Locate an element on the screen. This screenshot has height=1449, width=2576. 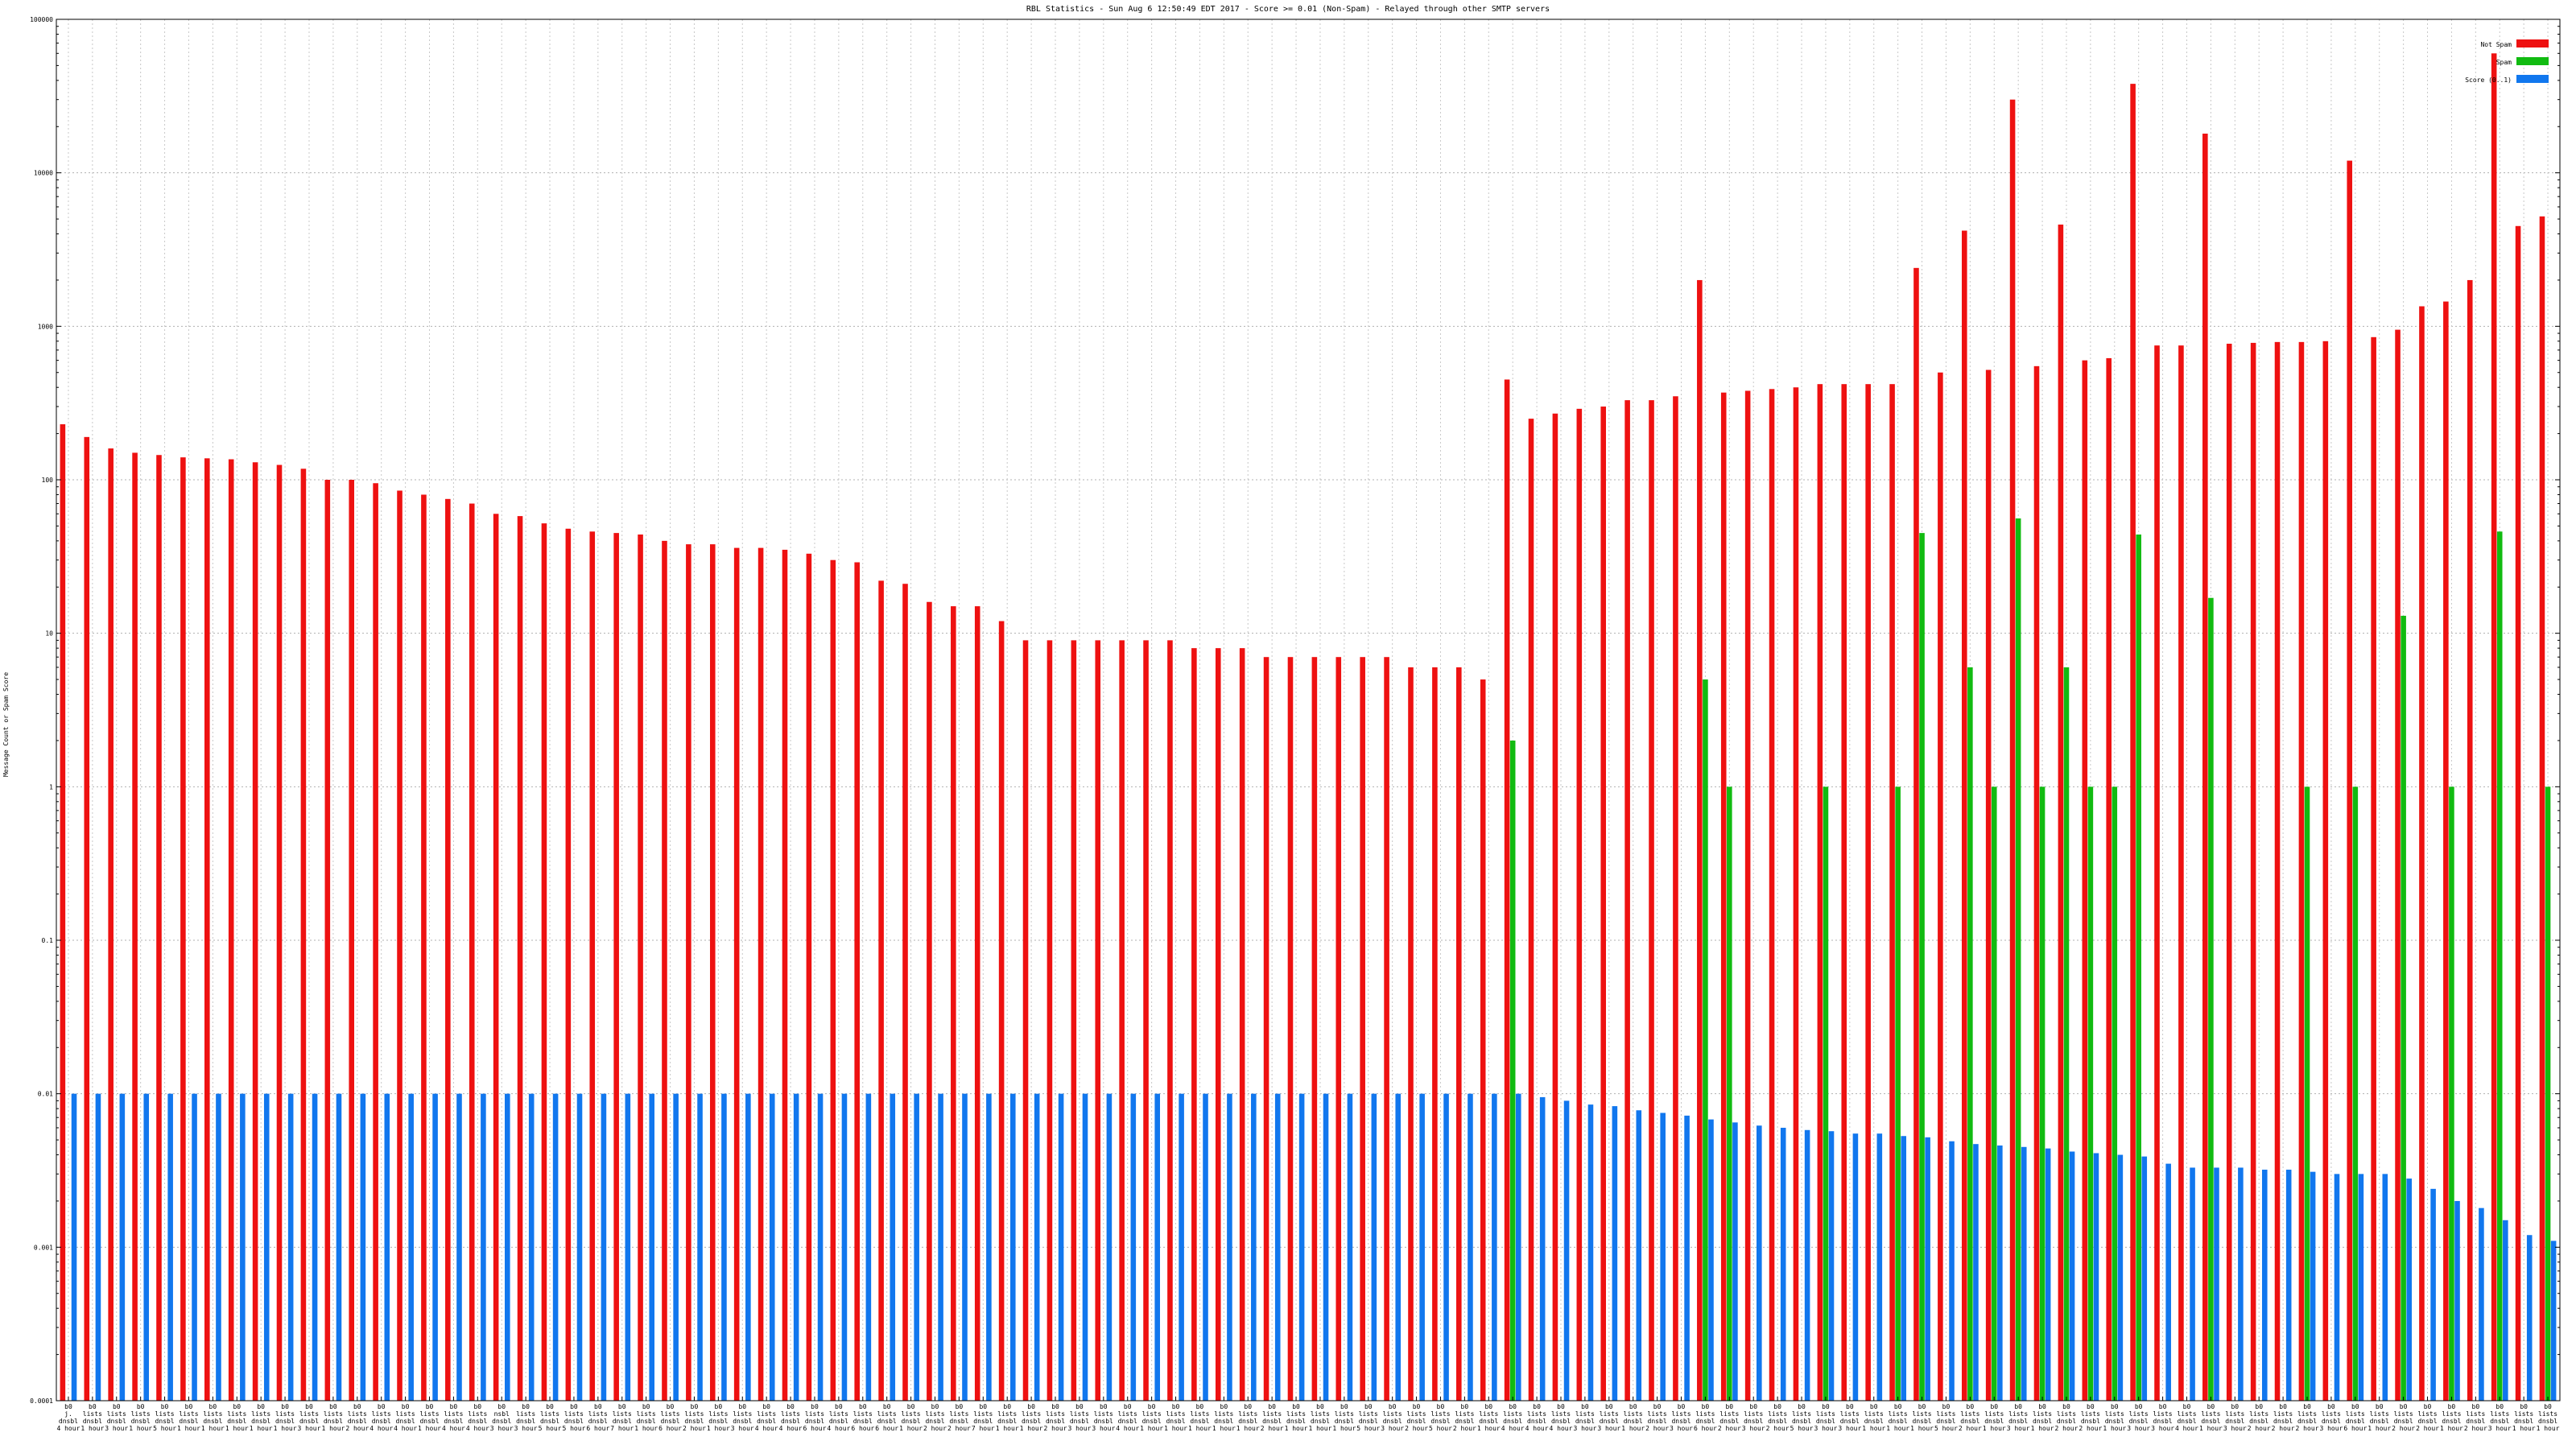
legend-swatch is located at coordinates (2532, 79).